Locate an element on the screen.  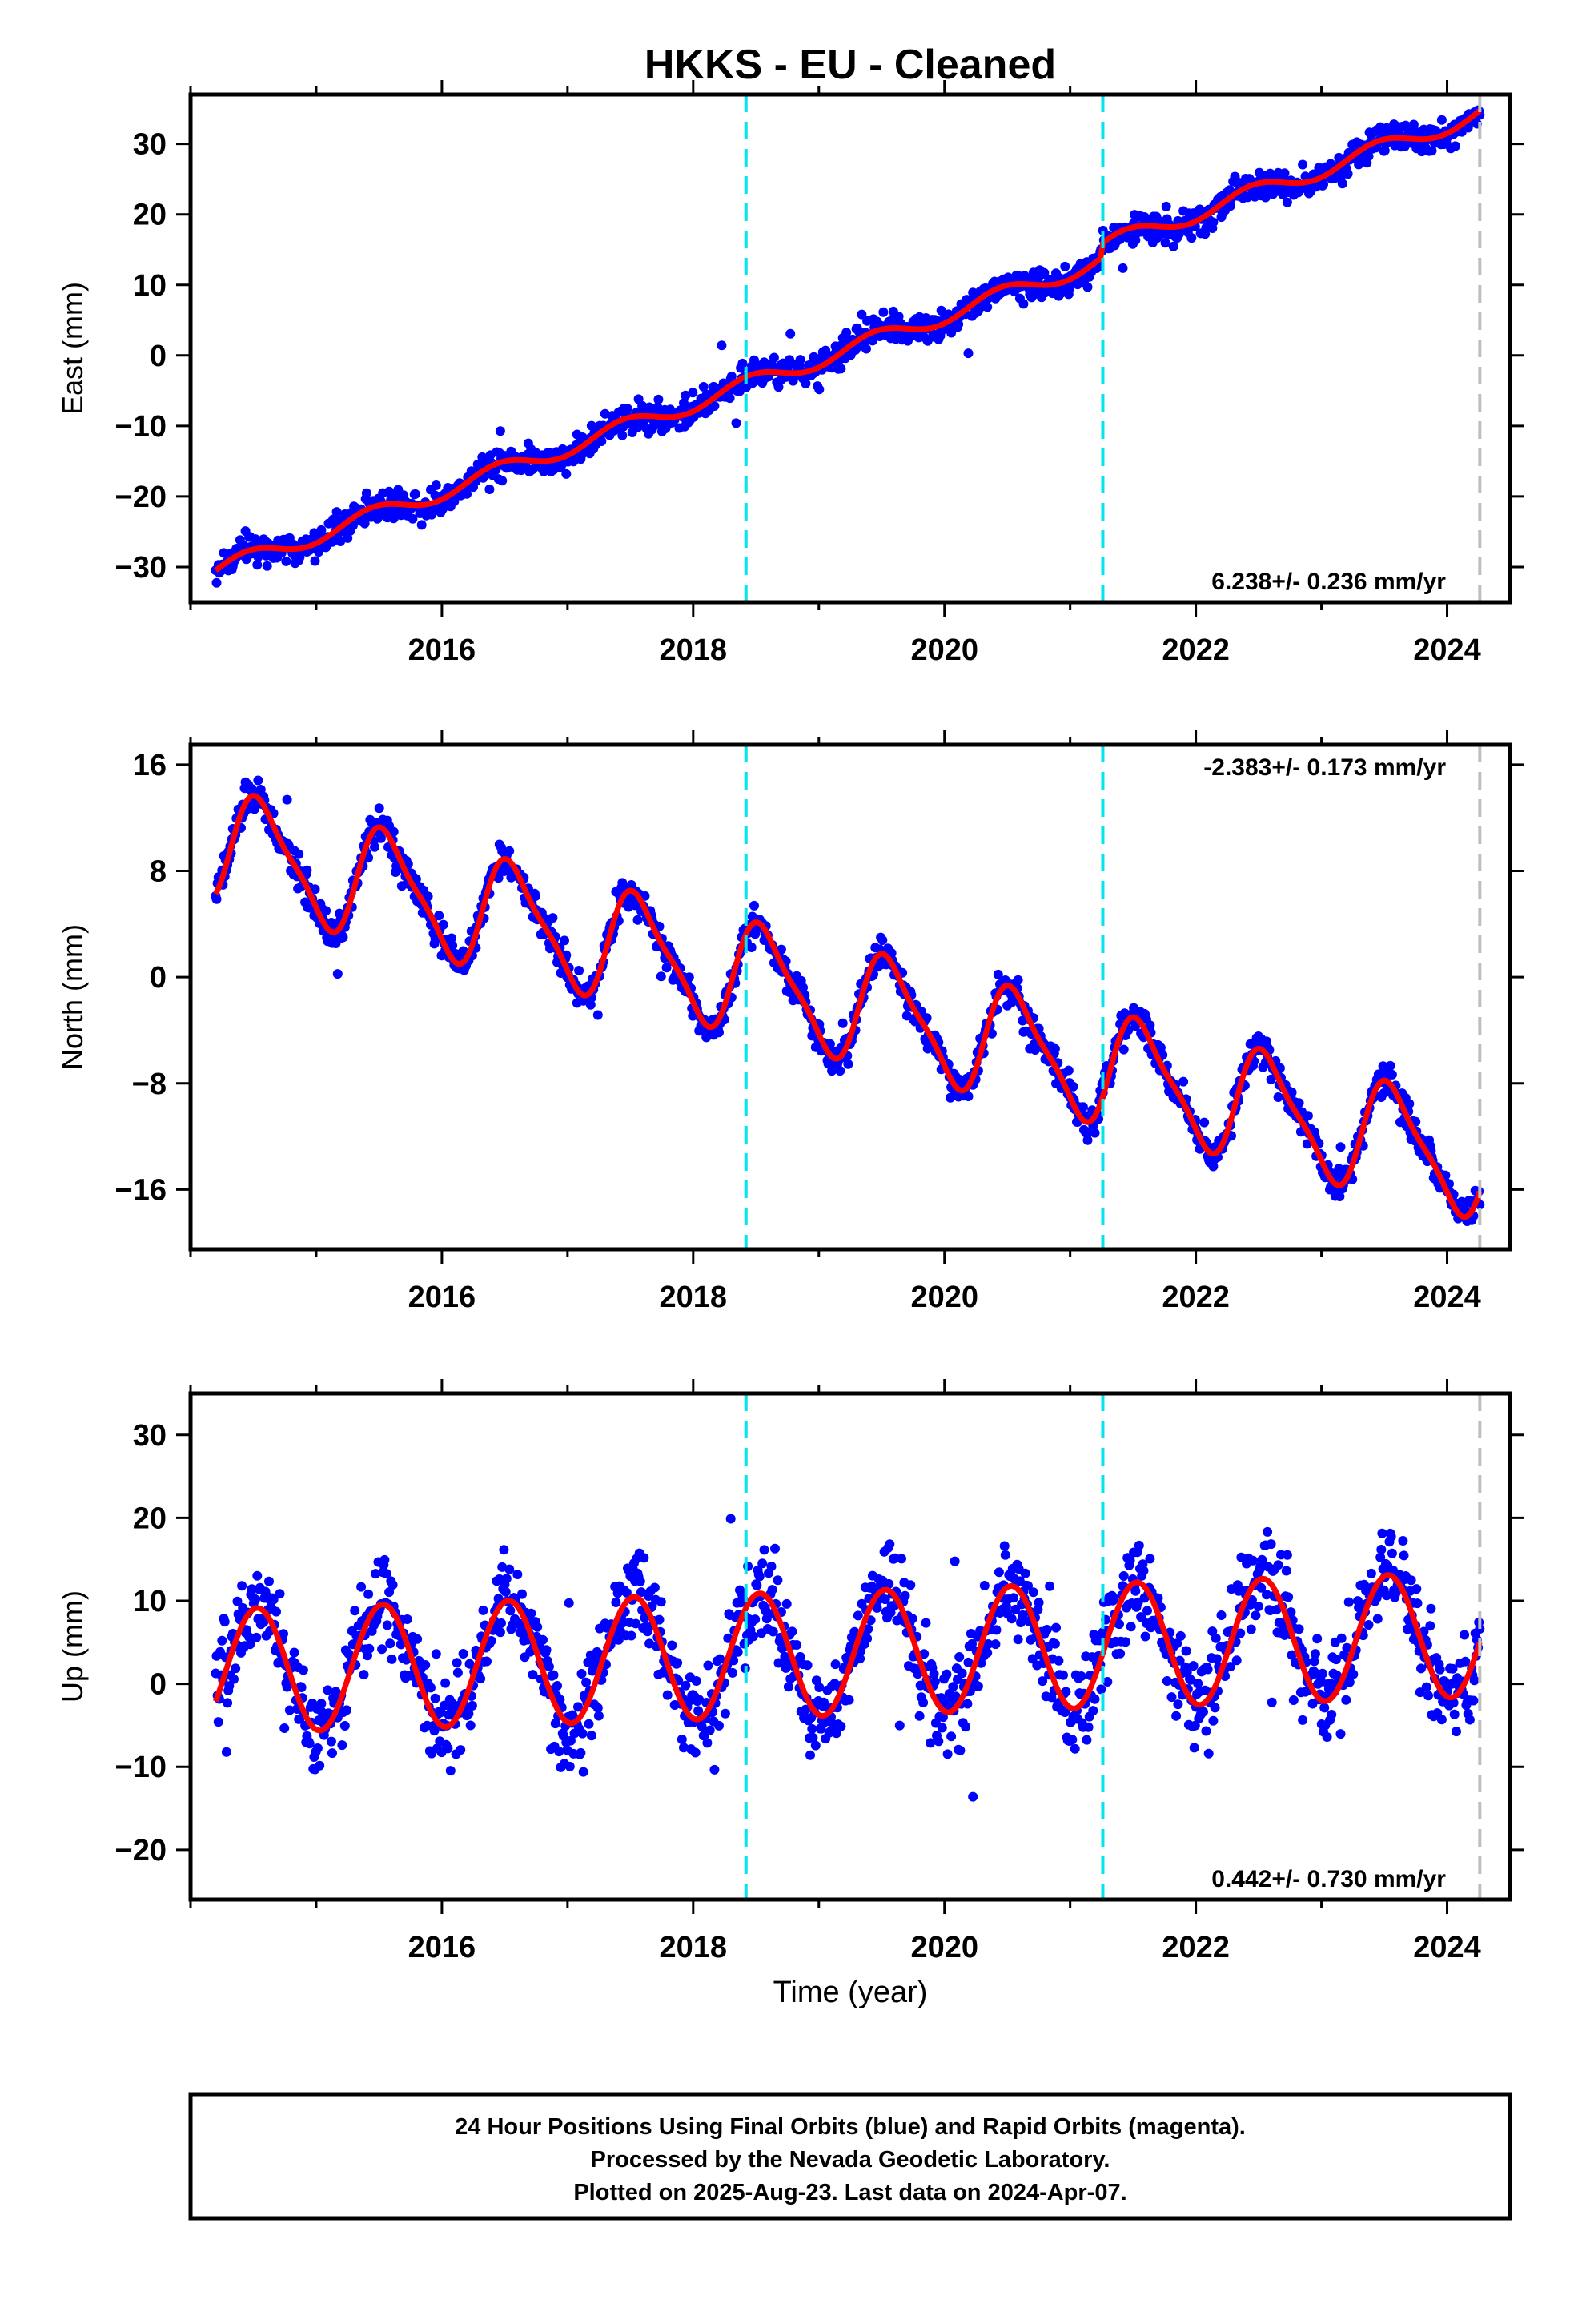
north-rate-label: -2.383+/- 0.173 mm/yr is located at coordinates (1325, 767).